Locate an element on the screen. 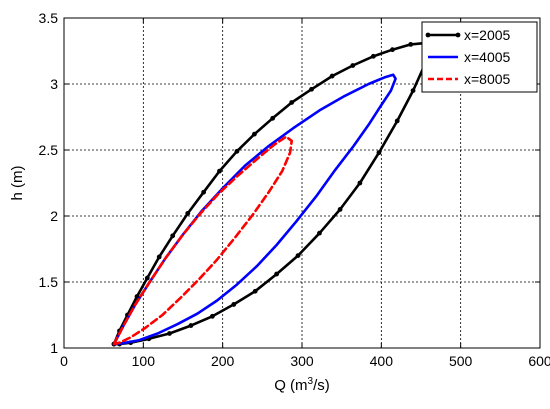 This screenshot has width=550, height=409. y-tick-label: 1.5 is located at coordinates (49, 282).